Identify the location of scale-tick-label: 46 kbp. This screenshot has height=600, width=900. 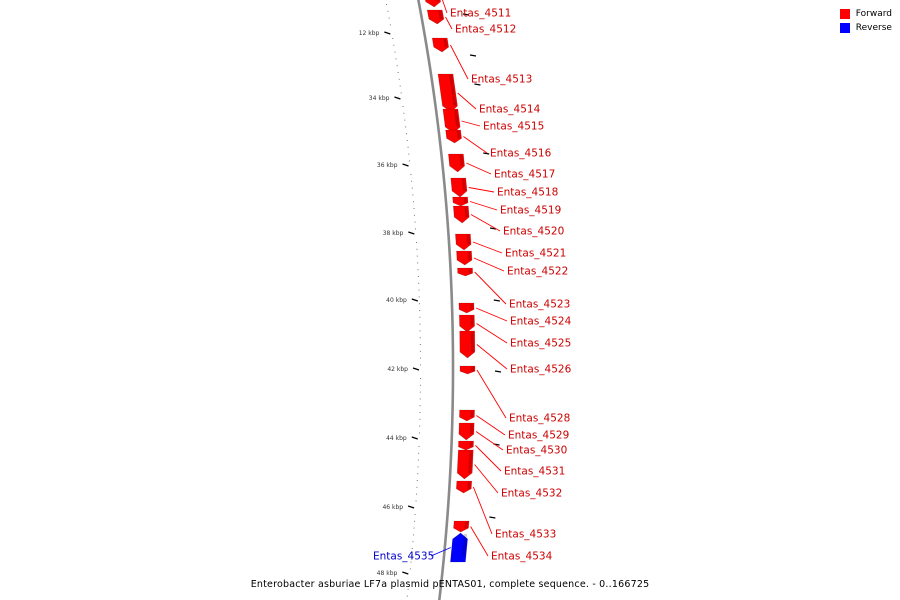
(392, 507).